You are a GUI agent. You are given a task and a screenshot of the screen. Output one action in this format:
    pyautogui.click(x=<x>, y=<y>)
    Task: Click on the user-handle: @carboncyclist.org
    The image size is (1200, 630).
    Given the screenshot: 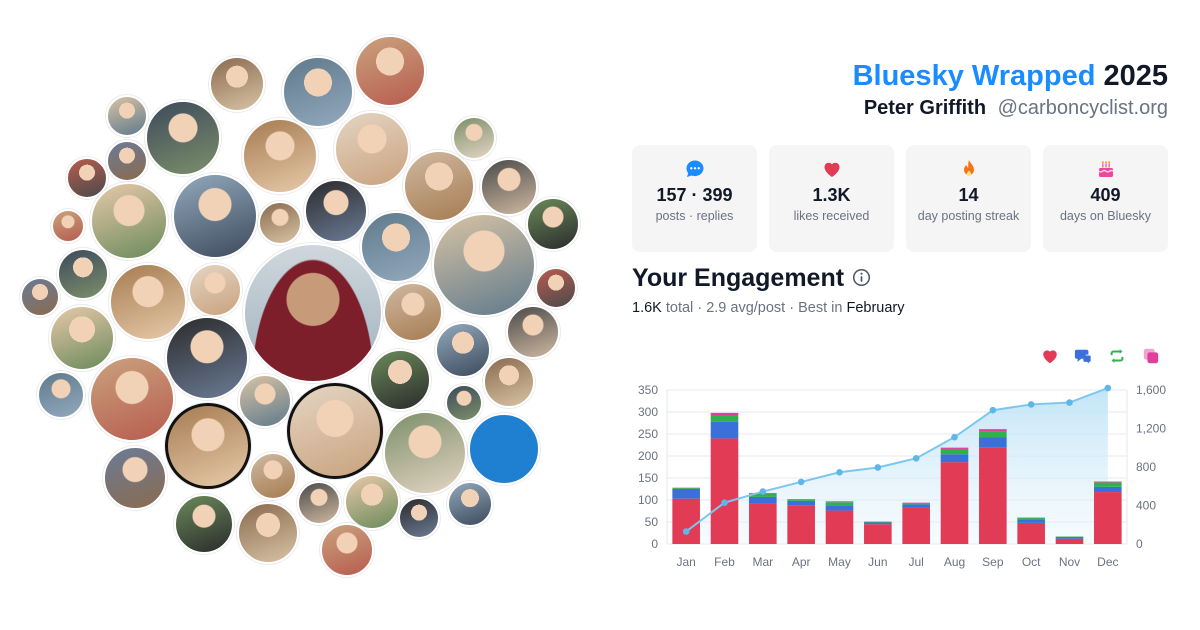 What is the action you would take?
    pyautogui.click(x=1082, y=108)
    